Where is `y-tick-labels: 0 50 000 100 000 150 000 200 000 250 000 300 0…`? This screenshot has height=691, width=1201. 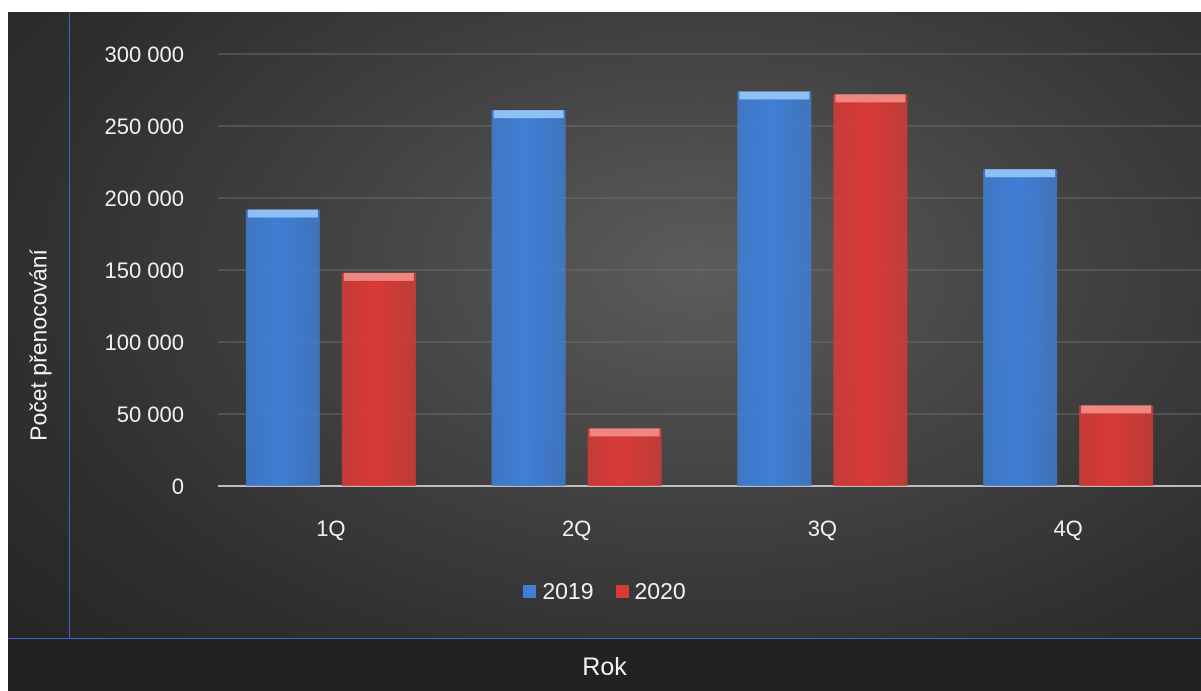
y-tick-labels: 0 50 000 100 000 150 000 200 000 250 000 300 0… is located at coordinates (144, 270).